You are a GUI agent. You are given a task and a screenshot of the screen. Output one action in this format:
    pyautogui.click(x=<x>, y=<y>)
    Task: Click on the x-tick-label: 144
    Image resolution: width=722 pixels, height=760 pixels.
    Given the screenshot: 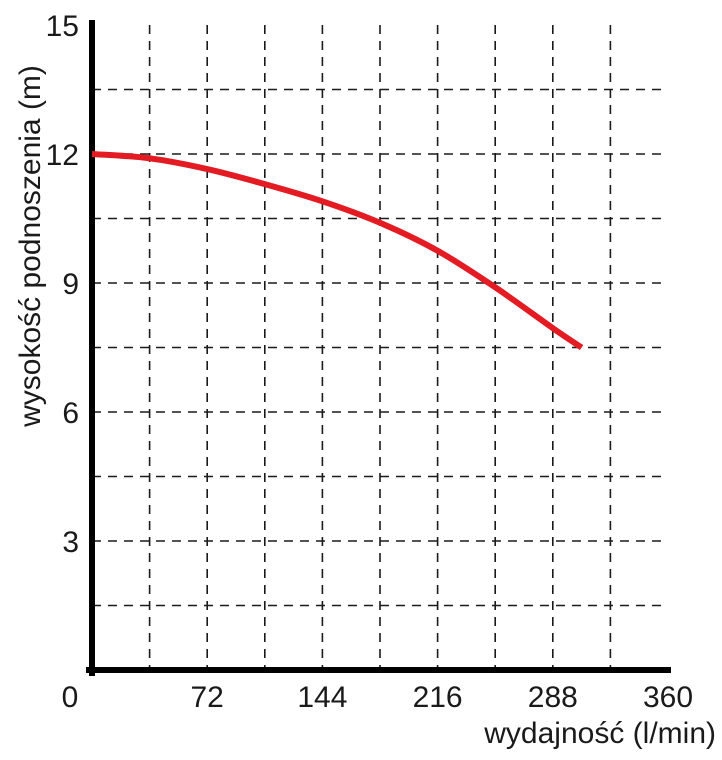 What is the action you would take?
    pyautogui.click(x=322, y=697)
    